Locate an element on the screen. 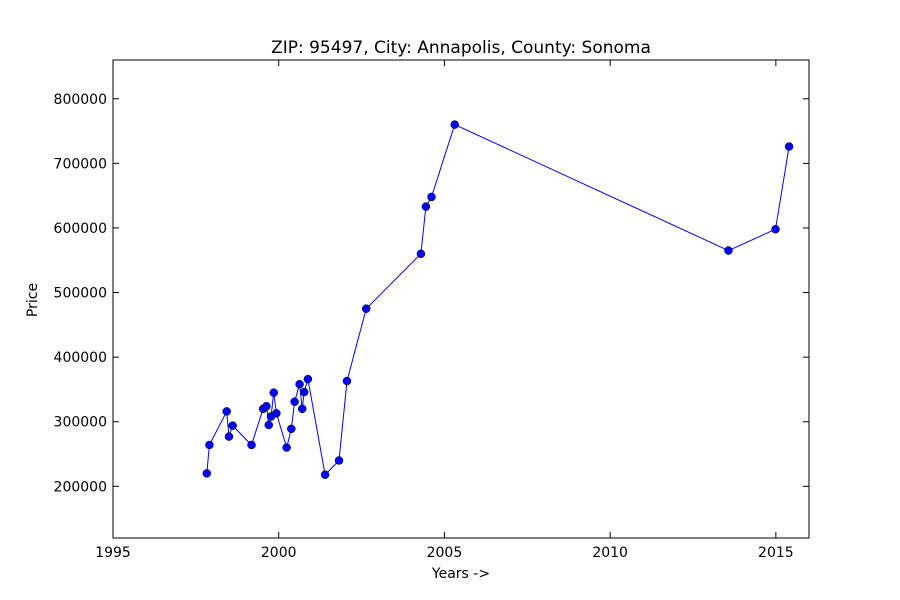 Image resolution: width=900 pixels, height=600 pixels. y-tick-label: 200000 is located at coordinates (80, 487).